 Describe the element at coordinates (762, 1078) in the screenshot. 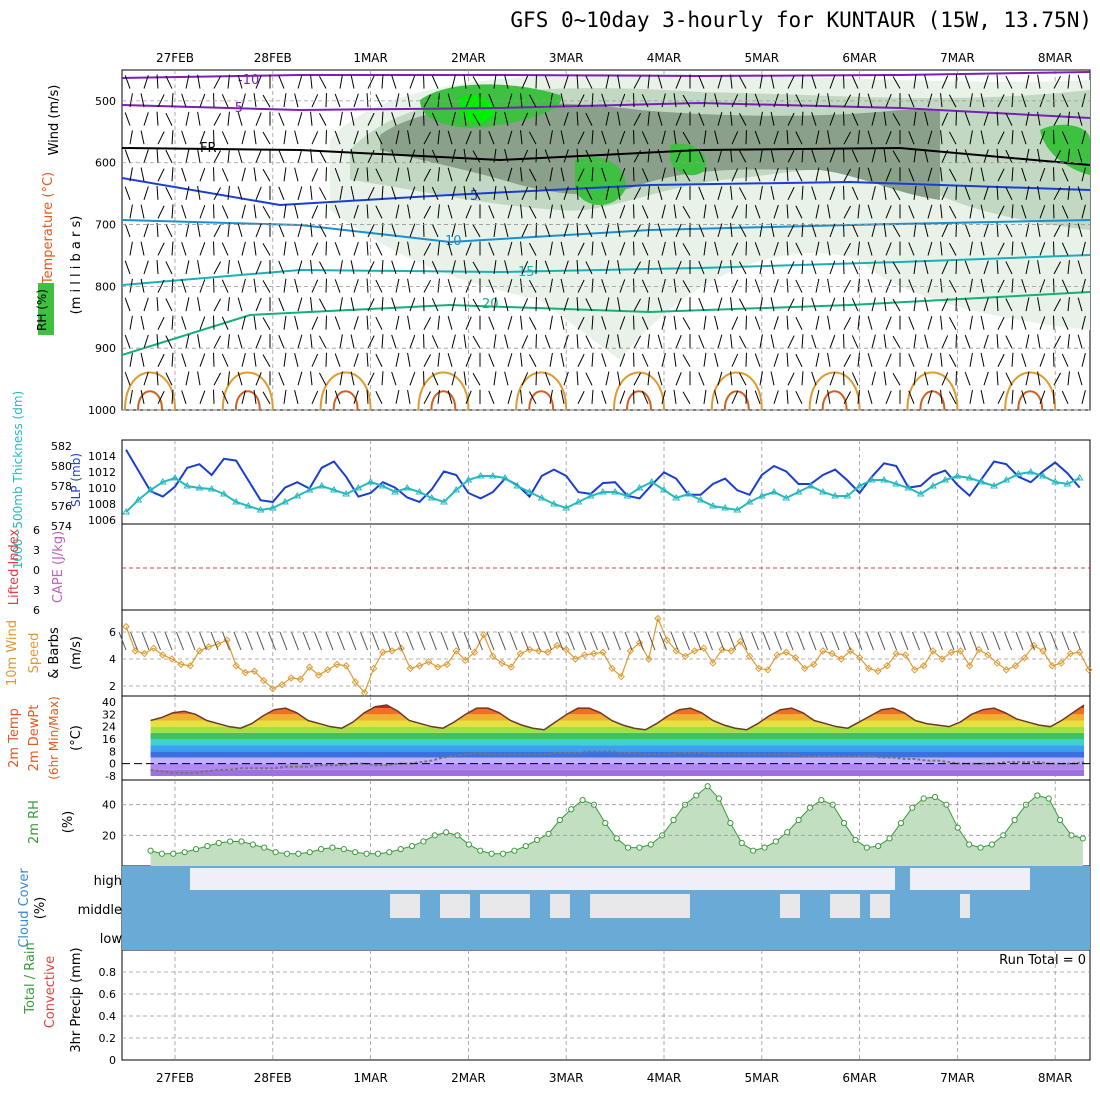

I see `date-label-bottom: 5MAR` at that location.